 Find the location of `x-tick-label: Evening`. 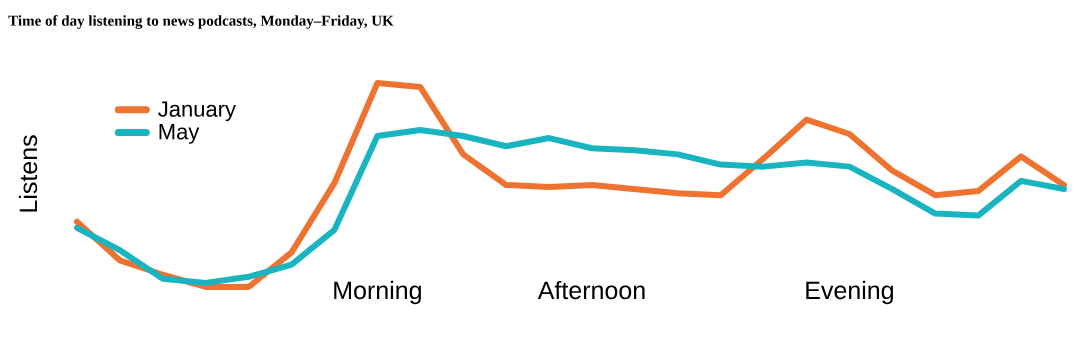

x-tick-label: Evening is located at coordinates (849, 292).